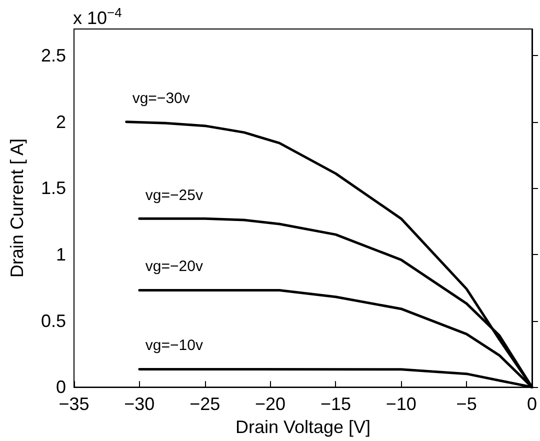  What do you see at coordinates (466, 404) in the screenshot?
I see `x-tick-label: −5` at bounding box center [466, 404].